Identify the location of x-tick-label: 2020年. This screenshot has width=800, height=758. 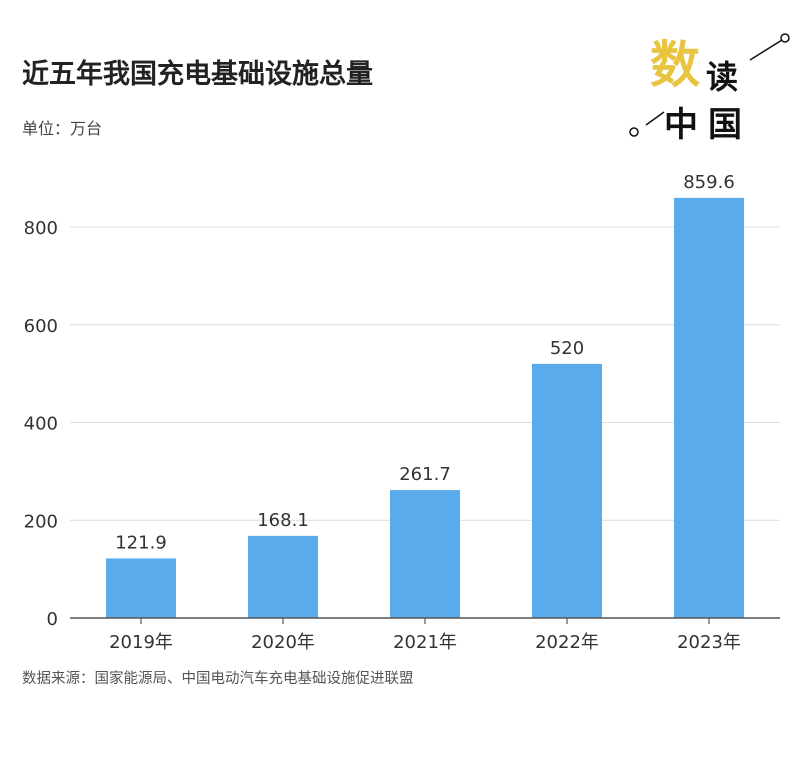
(283, 642).